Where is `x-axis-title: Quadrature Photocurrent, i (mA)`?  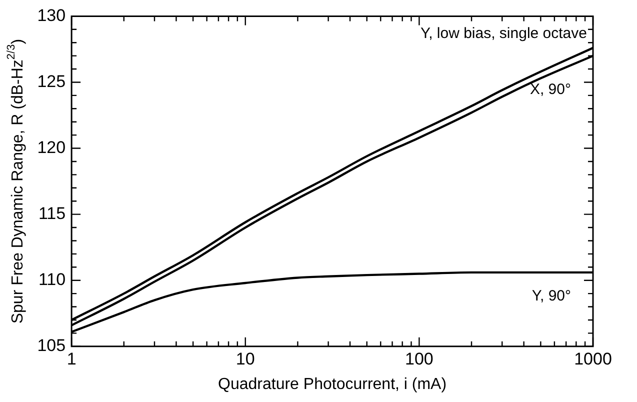
x-axis-title: Quadrature Photocurrent, i (mA) is located at coordinates (332, 384).